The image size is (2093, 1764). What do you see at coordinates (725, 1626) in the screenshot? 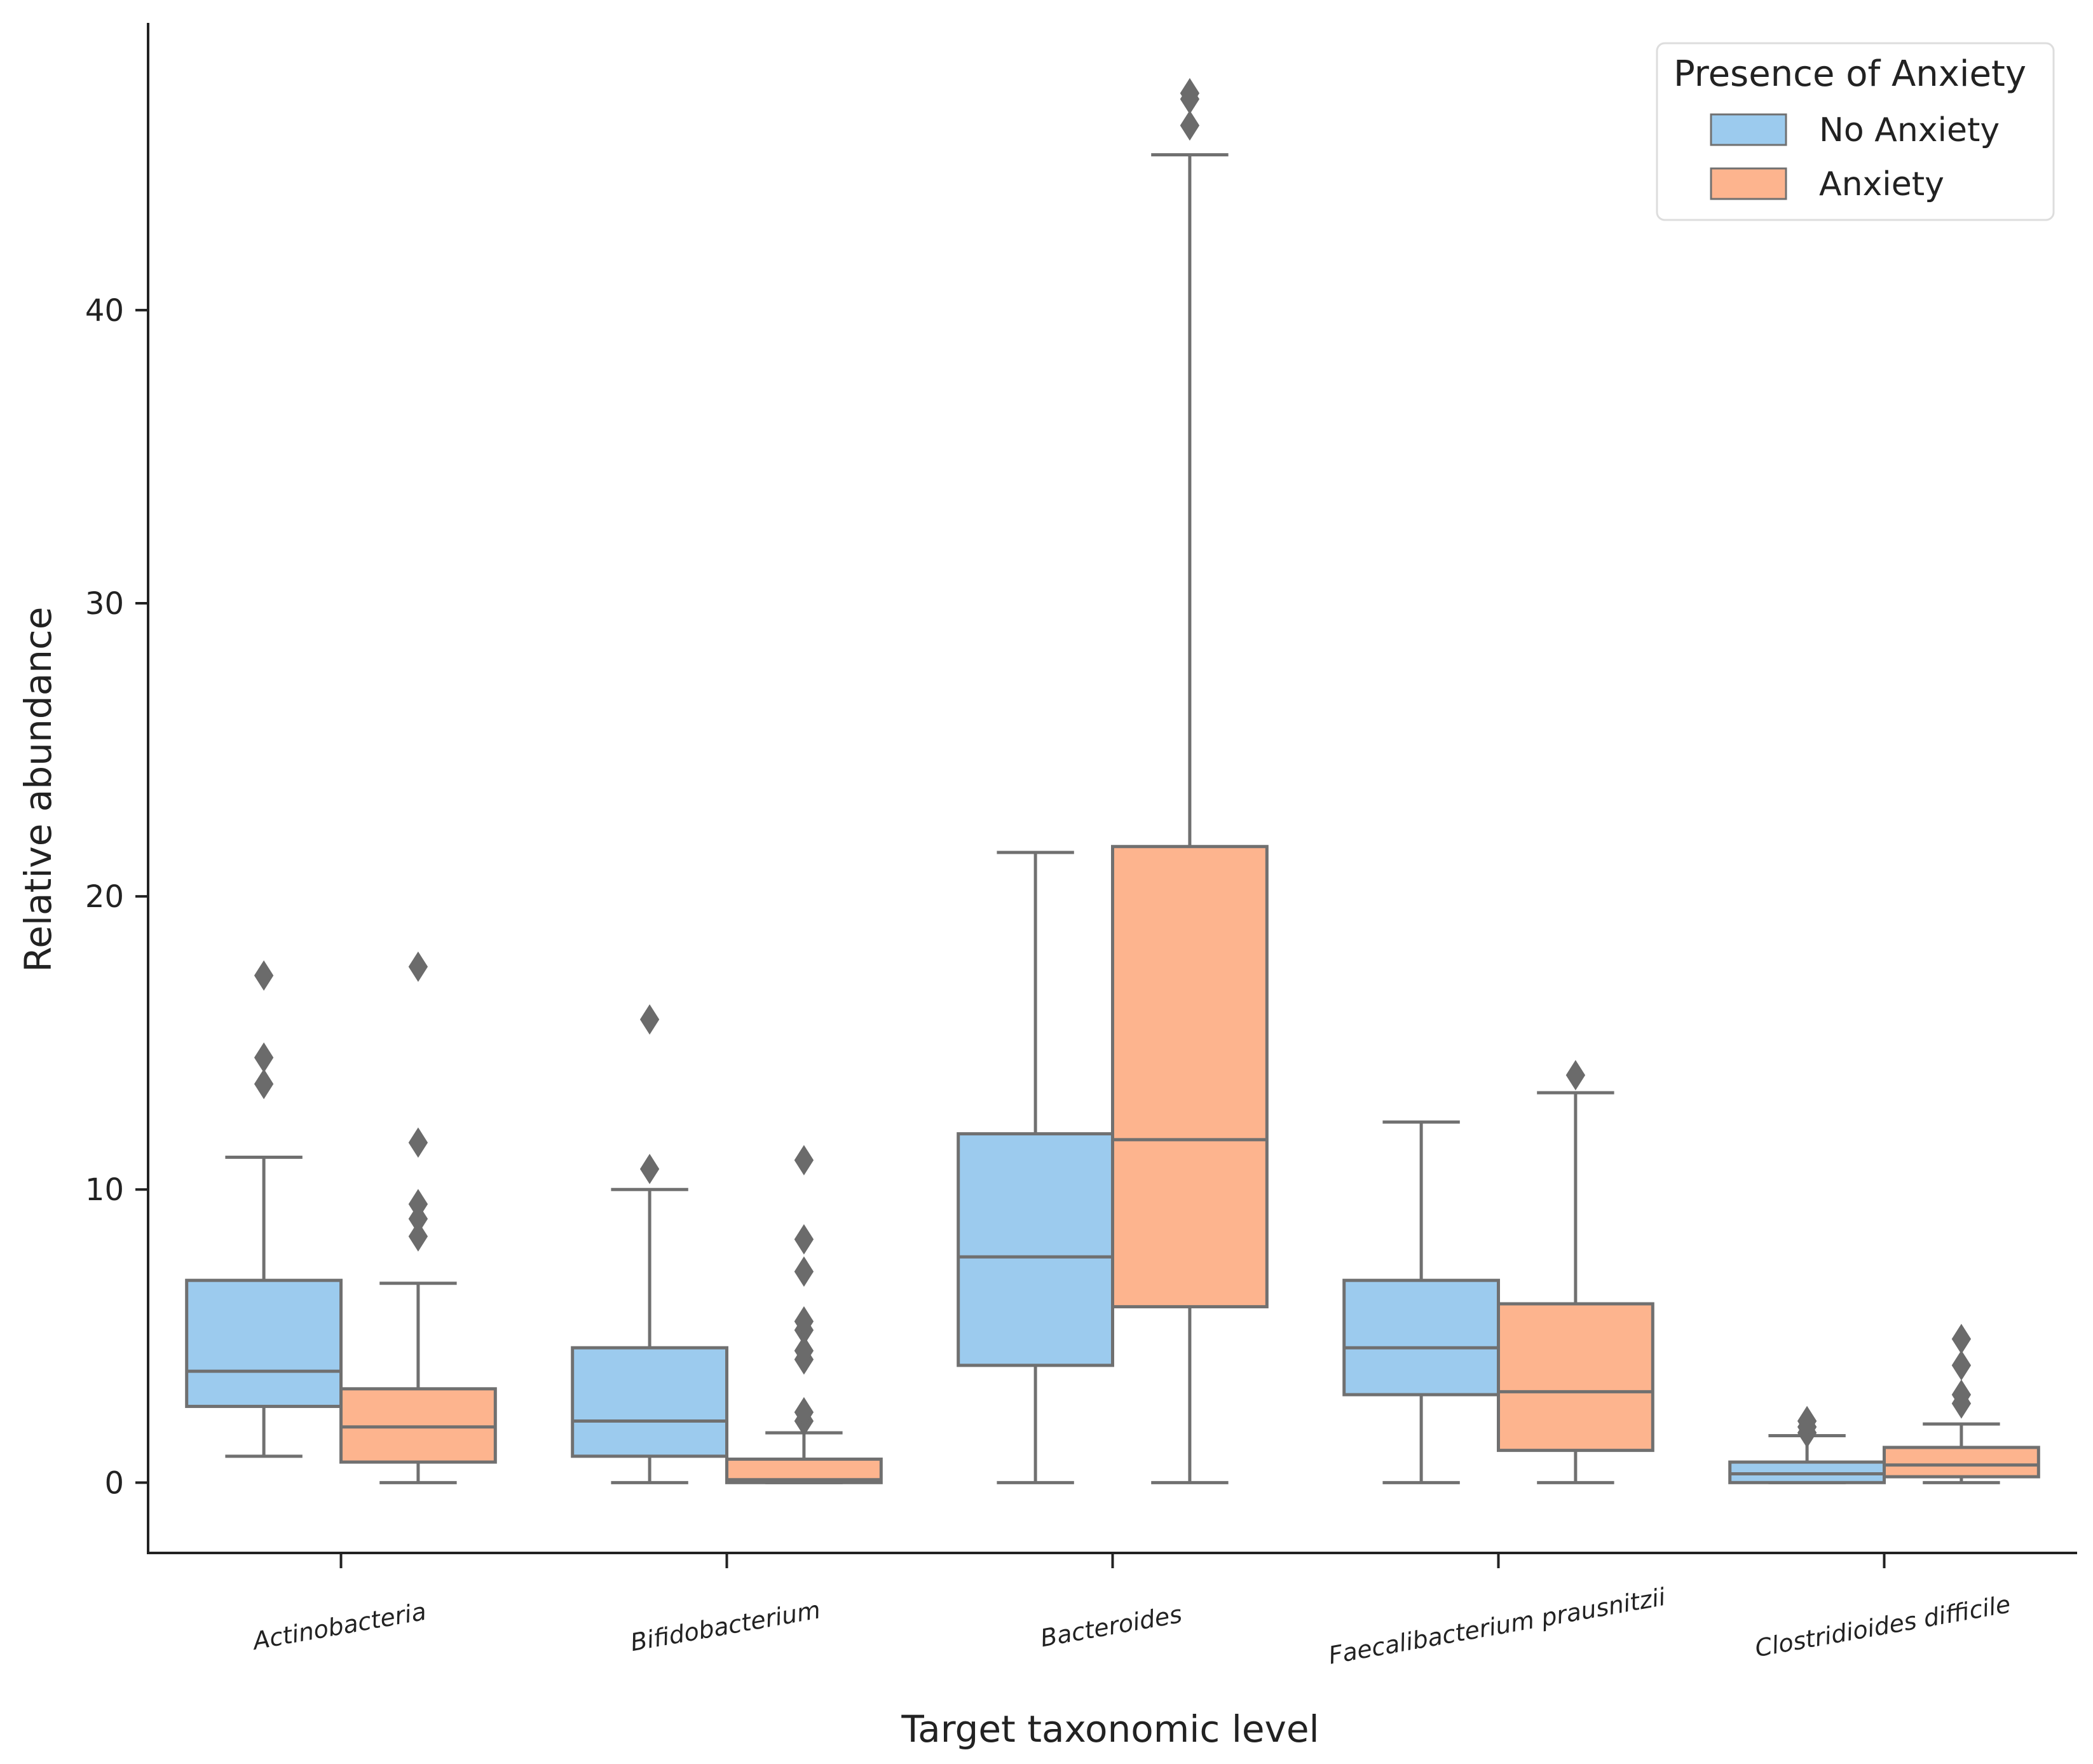
I see `x-tick-label: Bifidobacterium` at bounding box center [725, 1626].